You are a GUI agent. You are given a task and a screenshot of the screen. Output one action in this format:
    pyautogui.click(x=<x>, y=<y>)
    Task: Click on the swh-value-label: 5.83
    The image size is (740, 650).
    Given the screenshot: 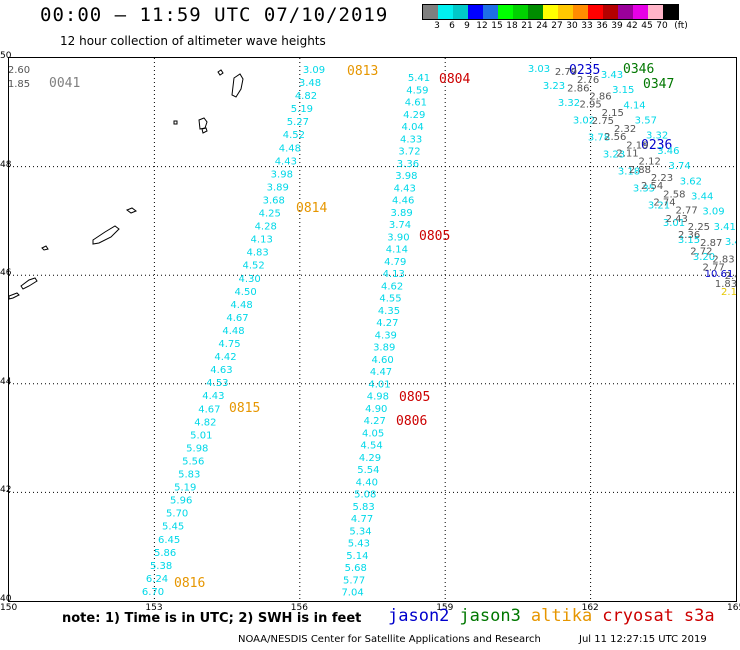 What is the action you would take?
    pyautogui.click(x=364, y=507)
    